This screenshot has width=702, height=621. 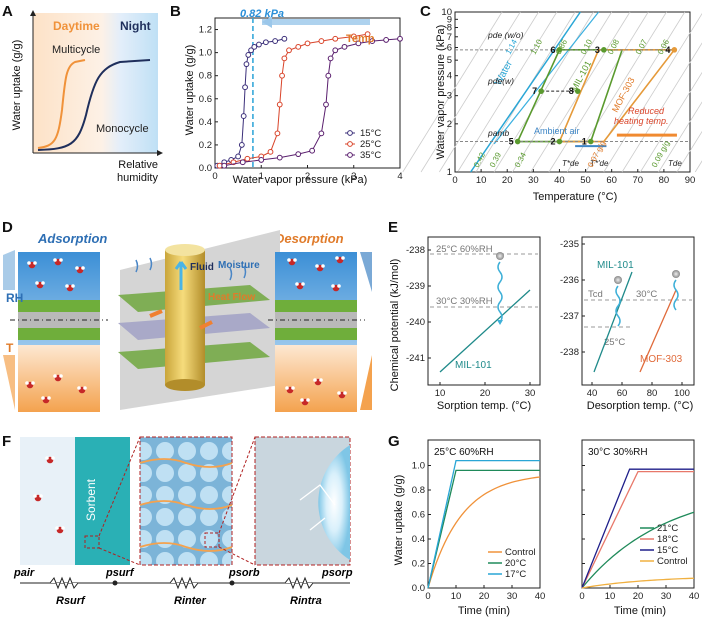 What do you see at coordinates (231, 297) in the screenshot?
I see `panel-d-heat-flow: Heat Flow` at bounding box center [231, 297].